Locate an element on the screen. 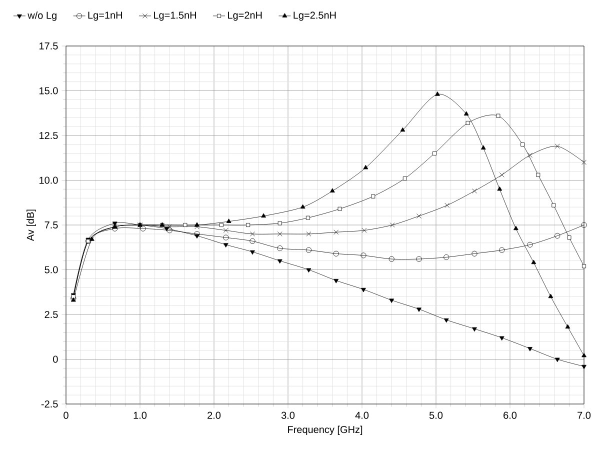 Image resolution: width=603 pixels, height=456 pixels. y-tick-label: 2.5 is located at coordinates (51, 314).